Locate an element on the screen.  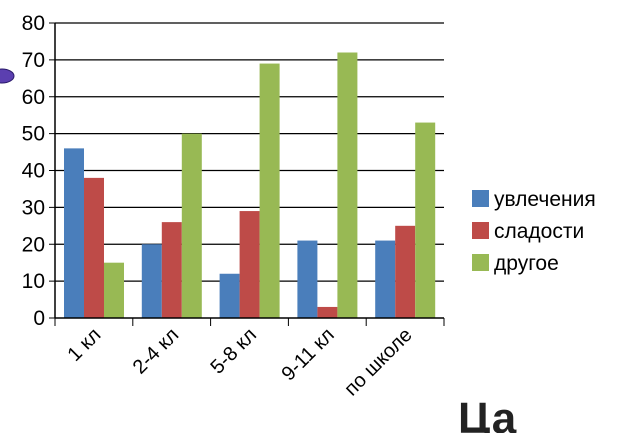
bar-увлечения-2-4 кл is located at coordinates (151, 281).